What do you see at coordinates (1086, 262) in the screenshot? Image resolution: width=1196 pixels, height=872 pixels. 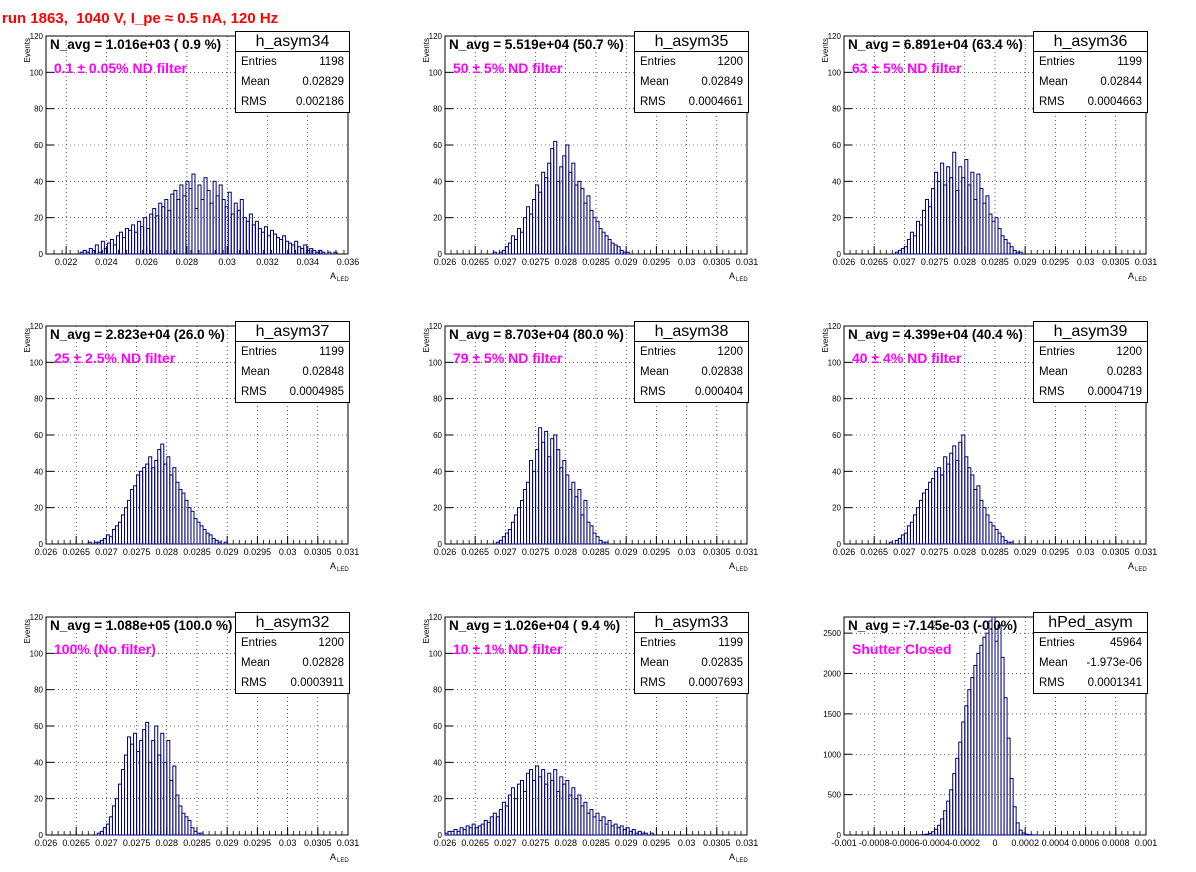 I see `x-tick-label: 0.03` at bounding box center [1086, 262].